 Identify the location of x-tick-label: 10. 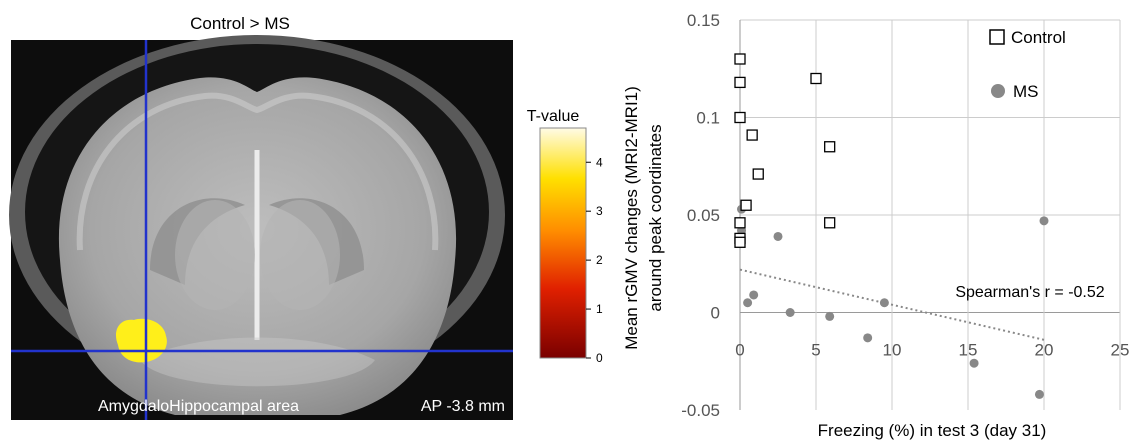
(892, 350).